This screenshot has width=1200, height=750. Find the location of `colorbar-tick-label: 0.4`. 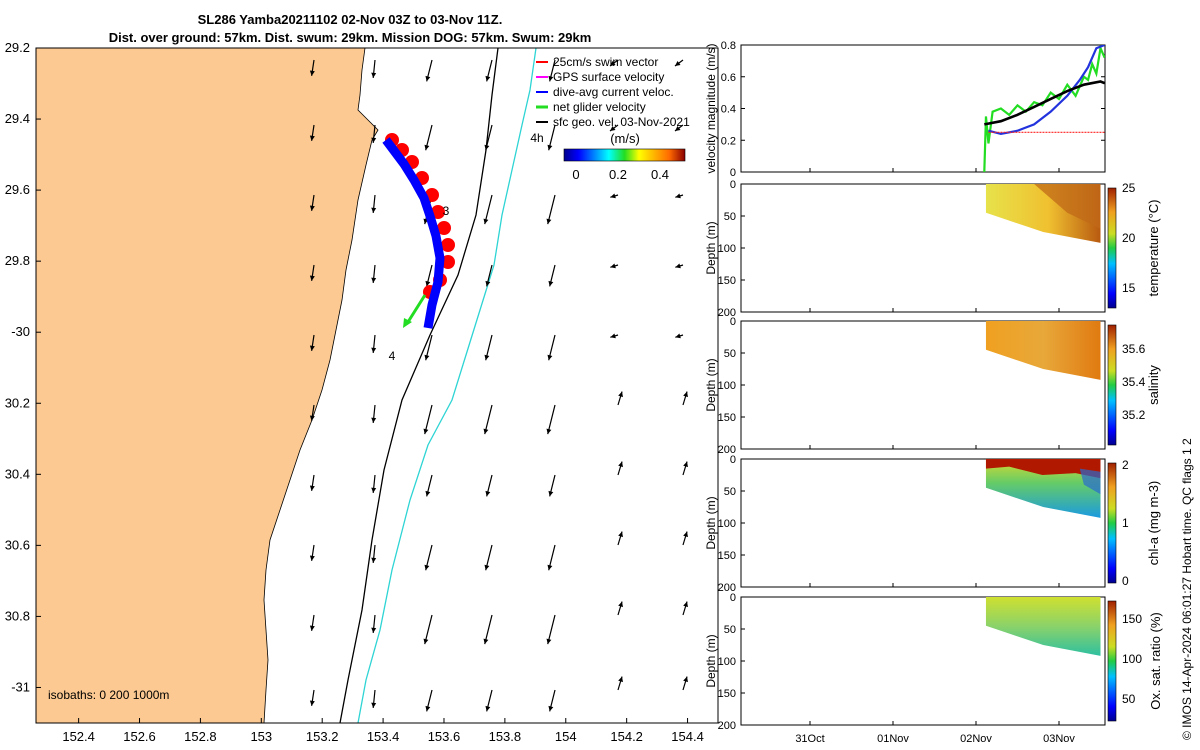

colorbar-tick-label: 0.4 is located at coordinates (660, 174).